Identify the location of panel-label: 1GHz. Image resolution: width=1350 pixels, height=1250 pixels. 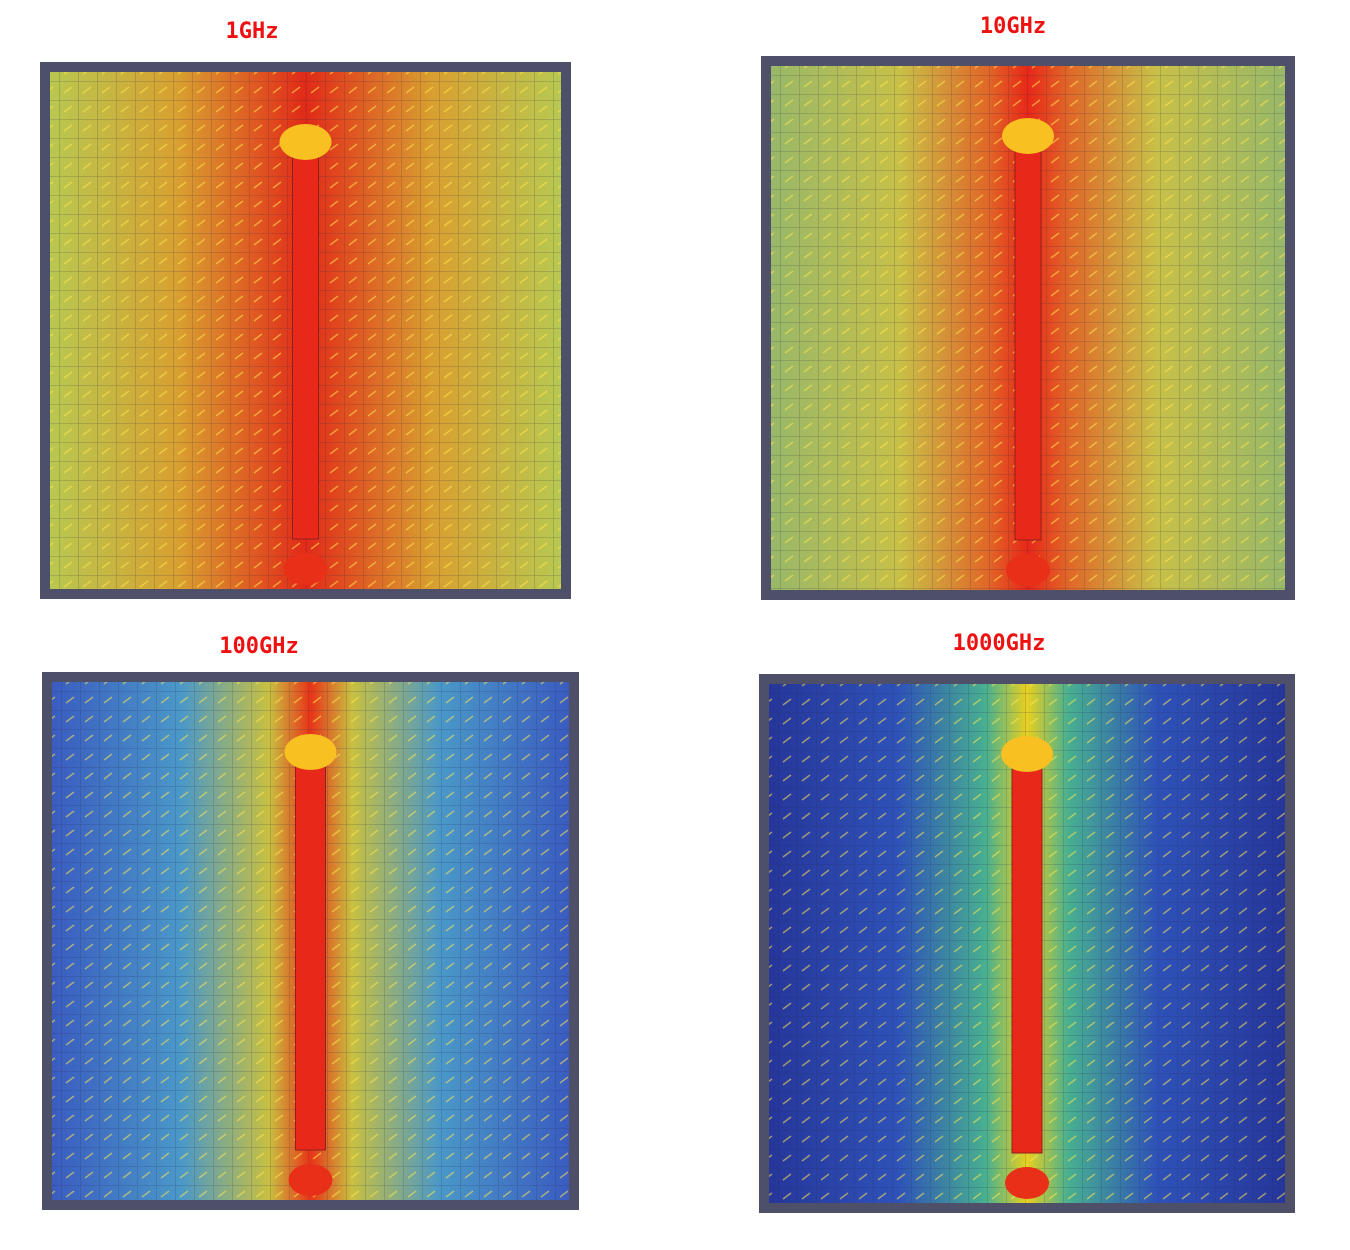
(252, 31).